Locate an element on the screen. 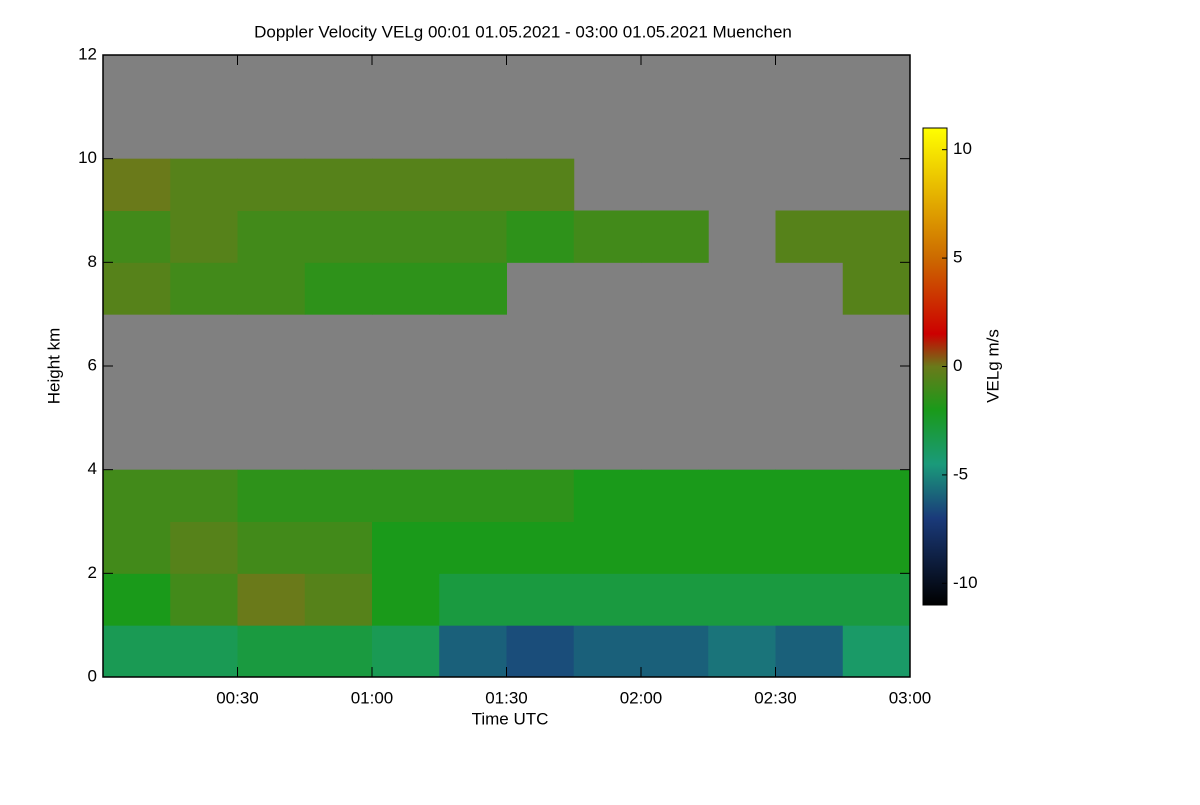 Image resolution: width=1200 pixels, height=805 pixels. x-tick-label: 02:00 is located at coordinates (641, 697).